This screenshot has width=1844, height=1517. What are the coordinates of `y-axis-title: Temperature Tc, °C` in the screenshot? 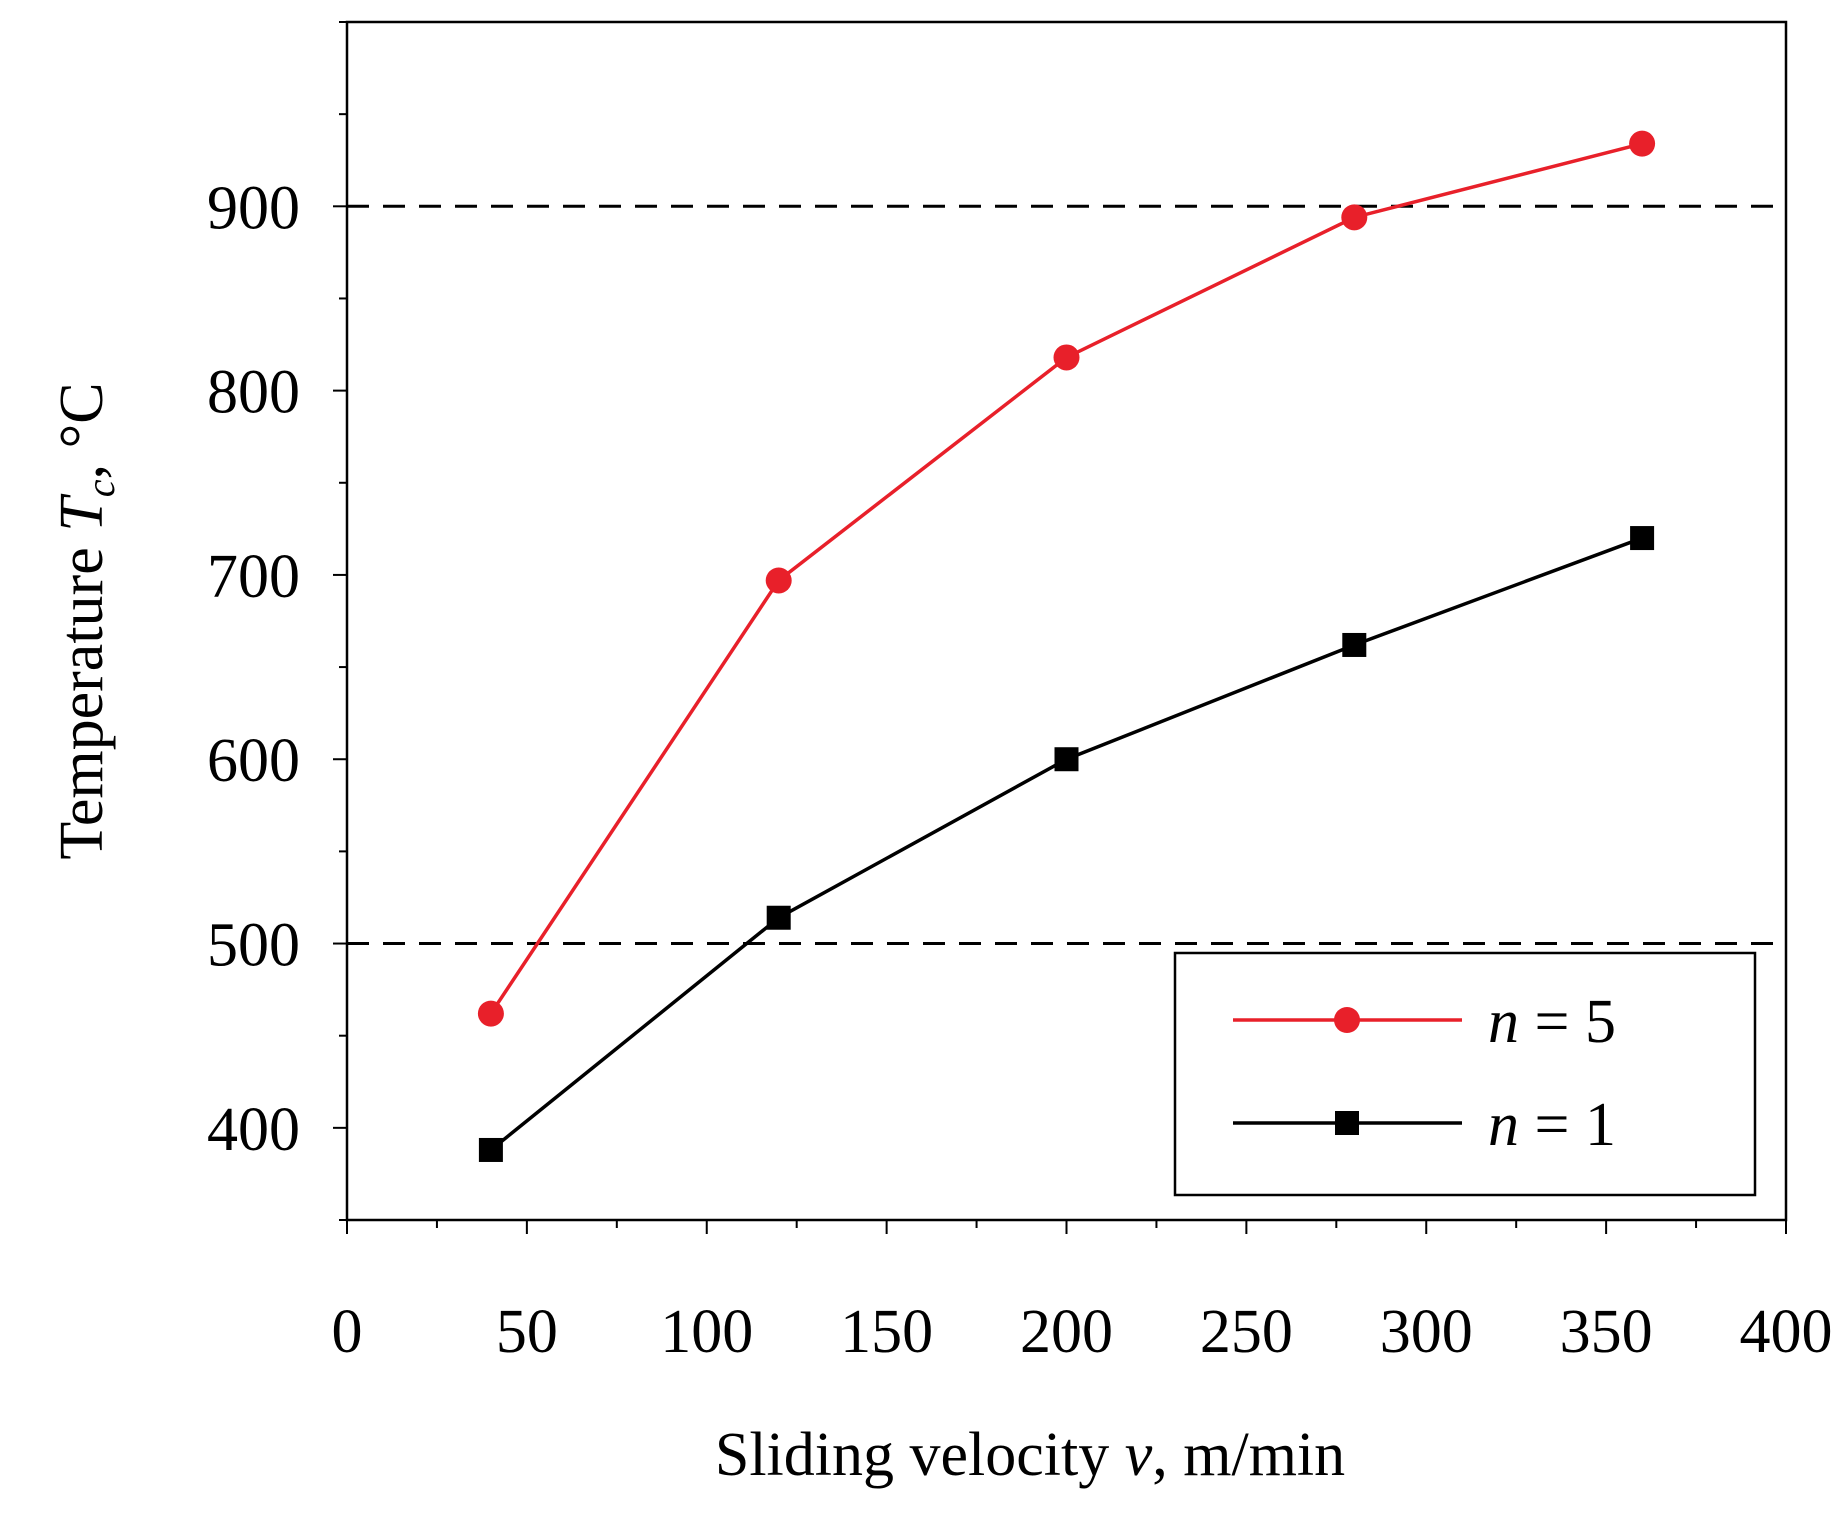 It's located at (85, 620).